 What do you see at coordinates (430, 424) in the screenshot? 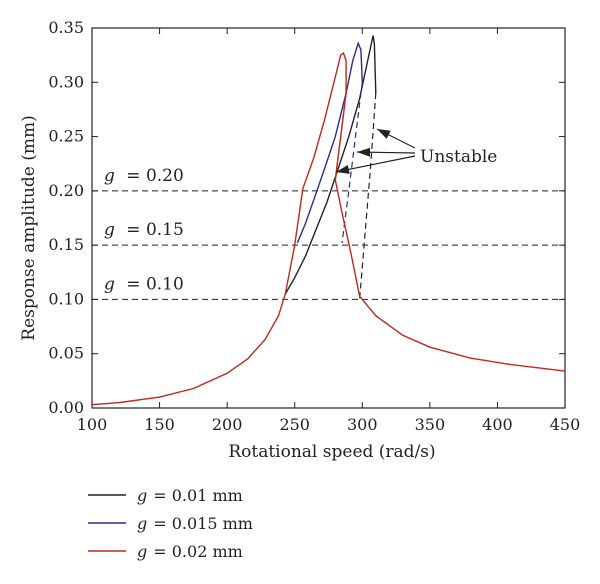
I see `x-tick-label: 350` at bounding box center [430, 424].